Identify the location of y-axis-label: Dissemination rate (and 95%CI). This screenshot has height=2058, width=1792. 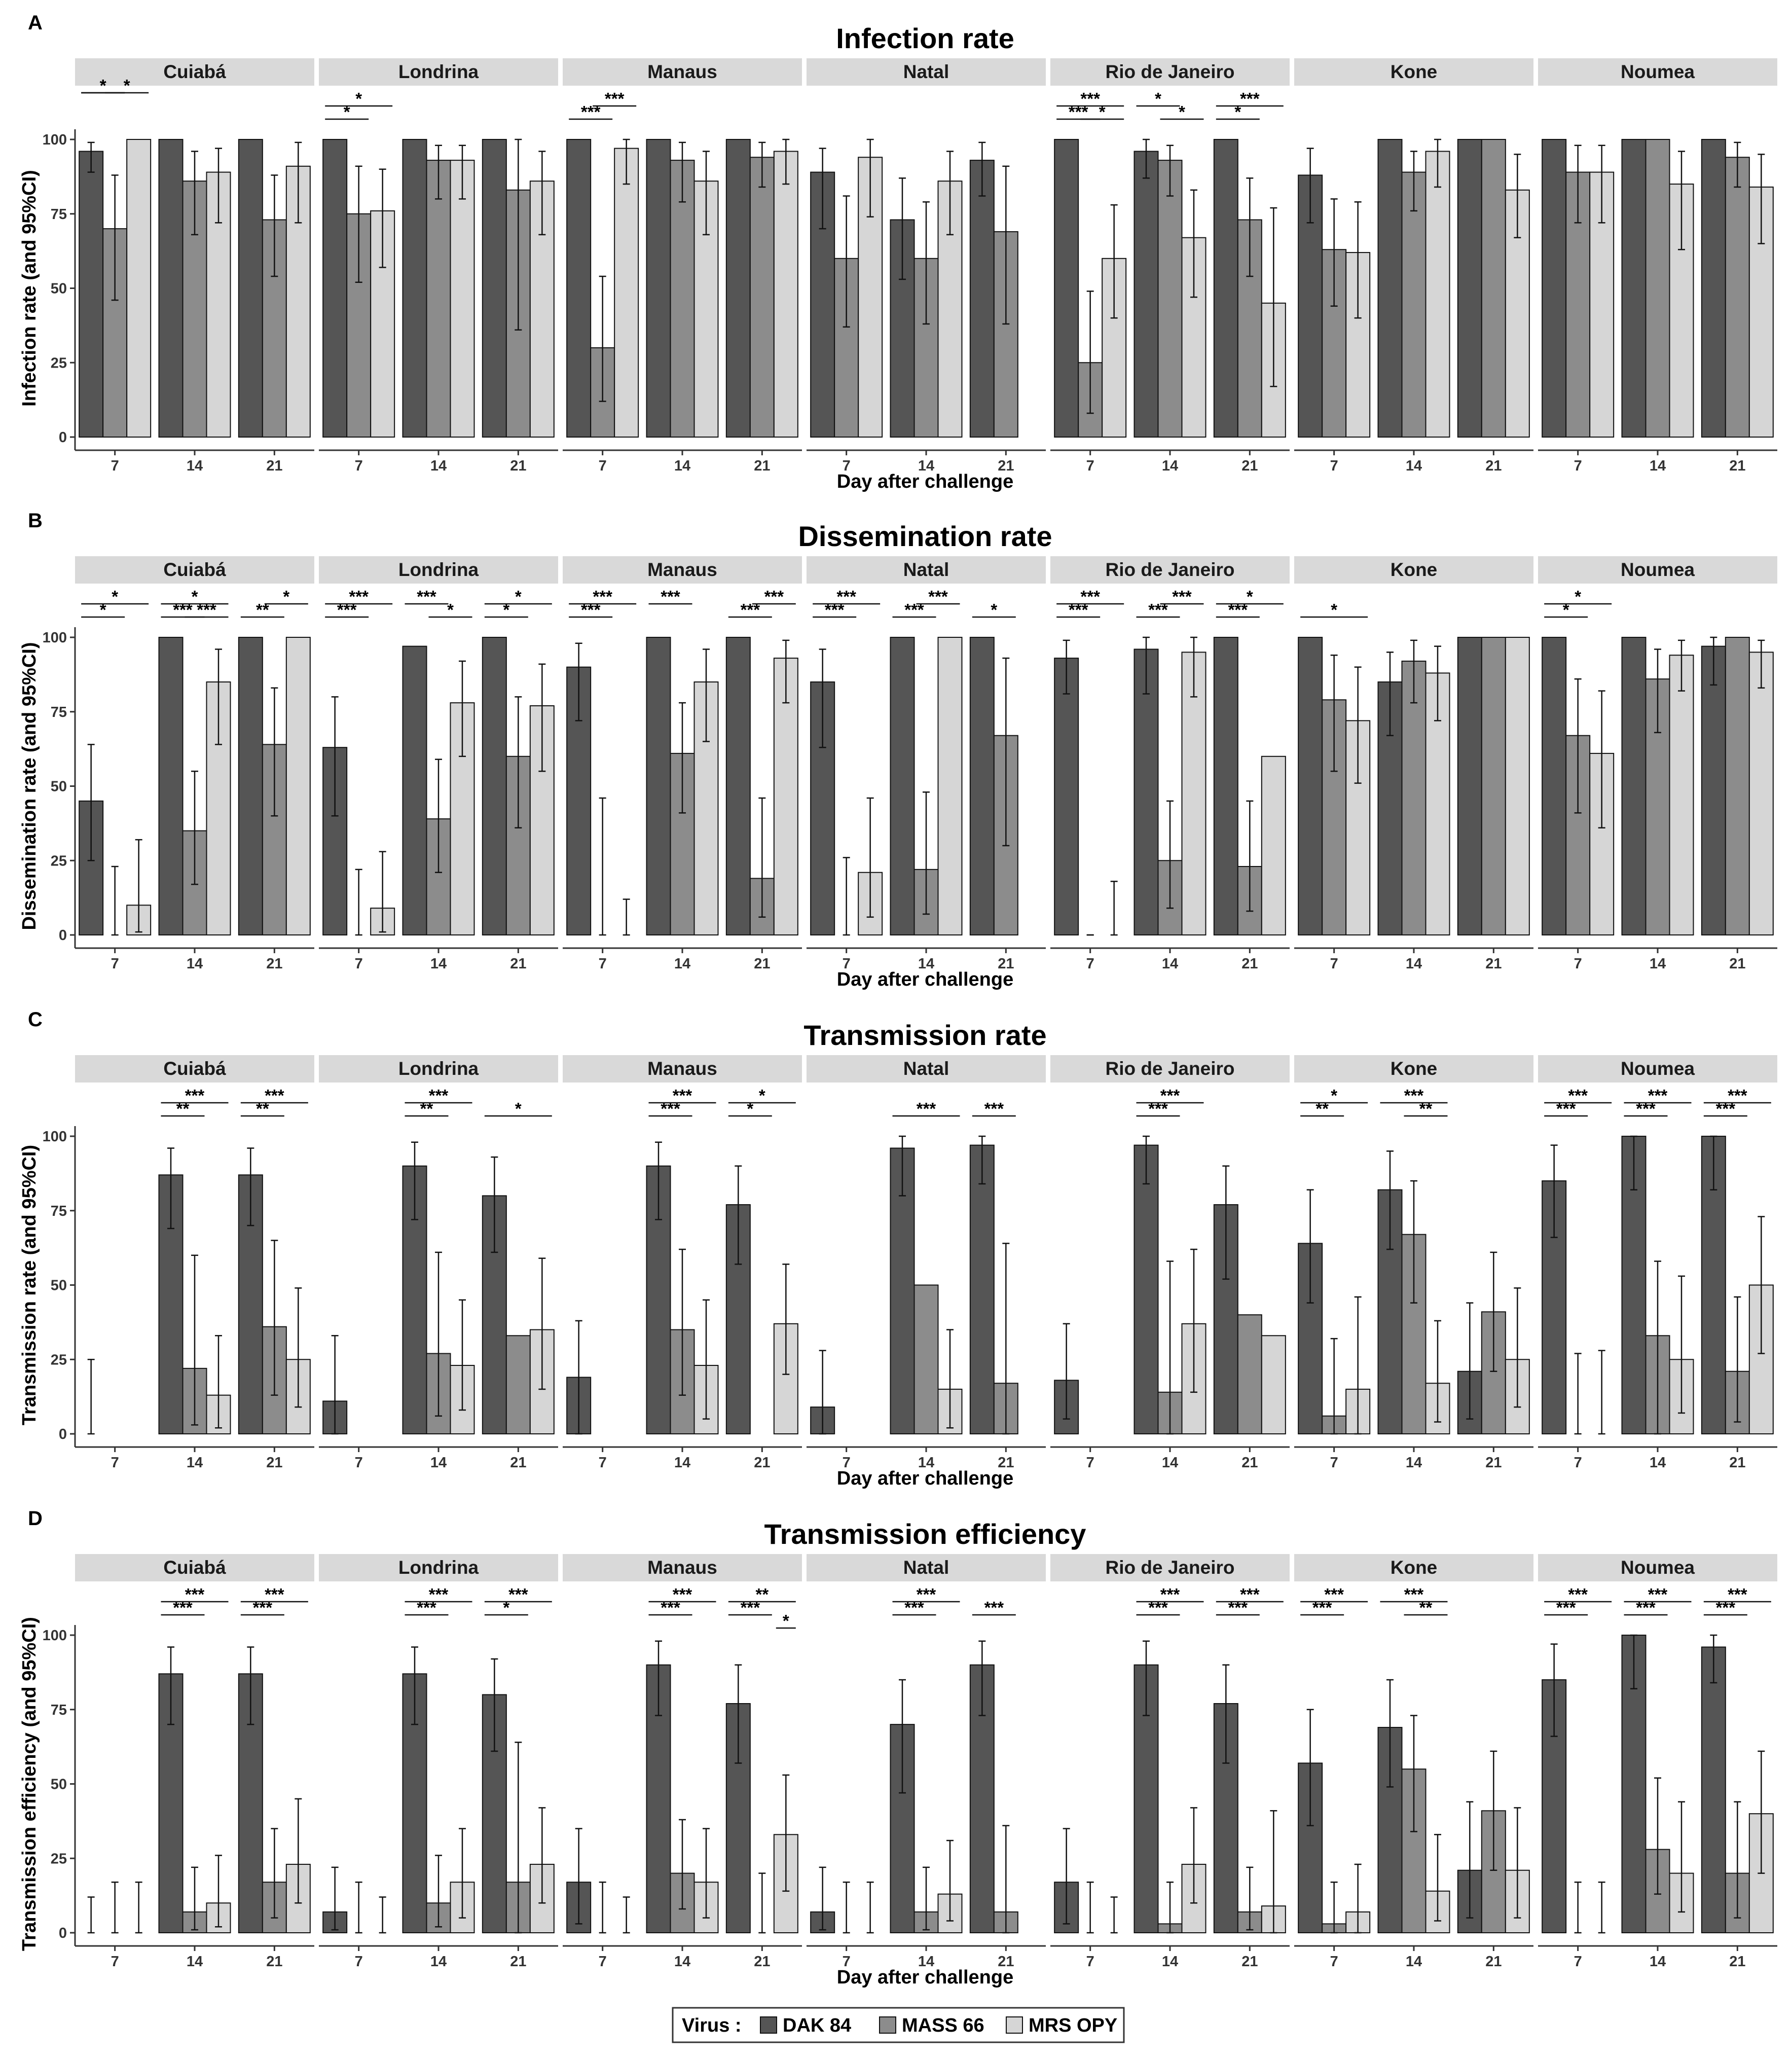
(29, 786).